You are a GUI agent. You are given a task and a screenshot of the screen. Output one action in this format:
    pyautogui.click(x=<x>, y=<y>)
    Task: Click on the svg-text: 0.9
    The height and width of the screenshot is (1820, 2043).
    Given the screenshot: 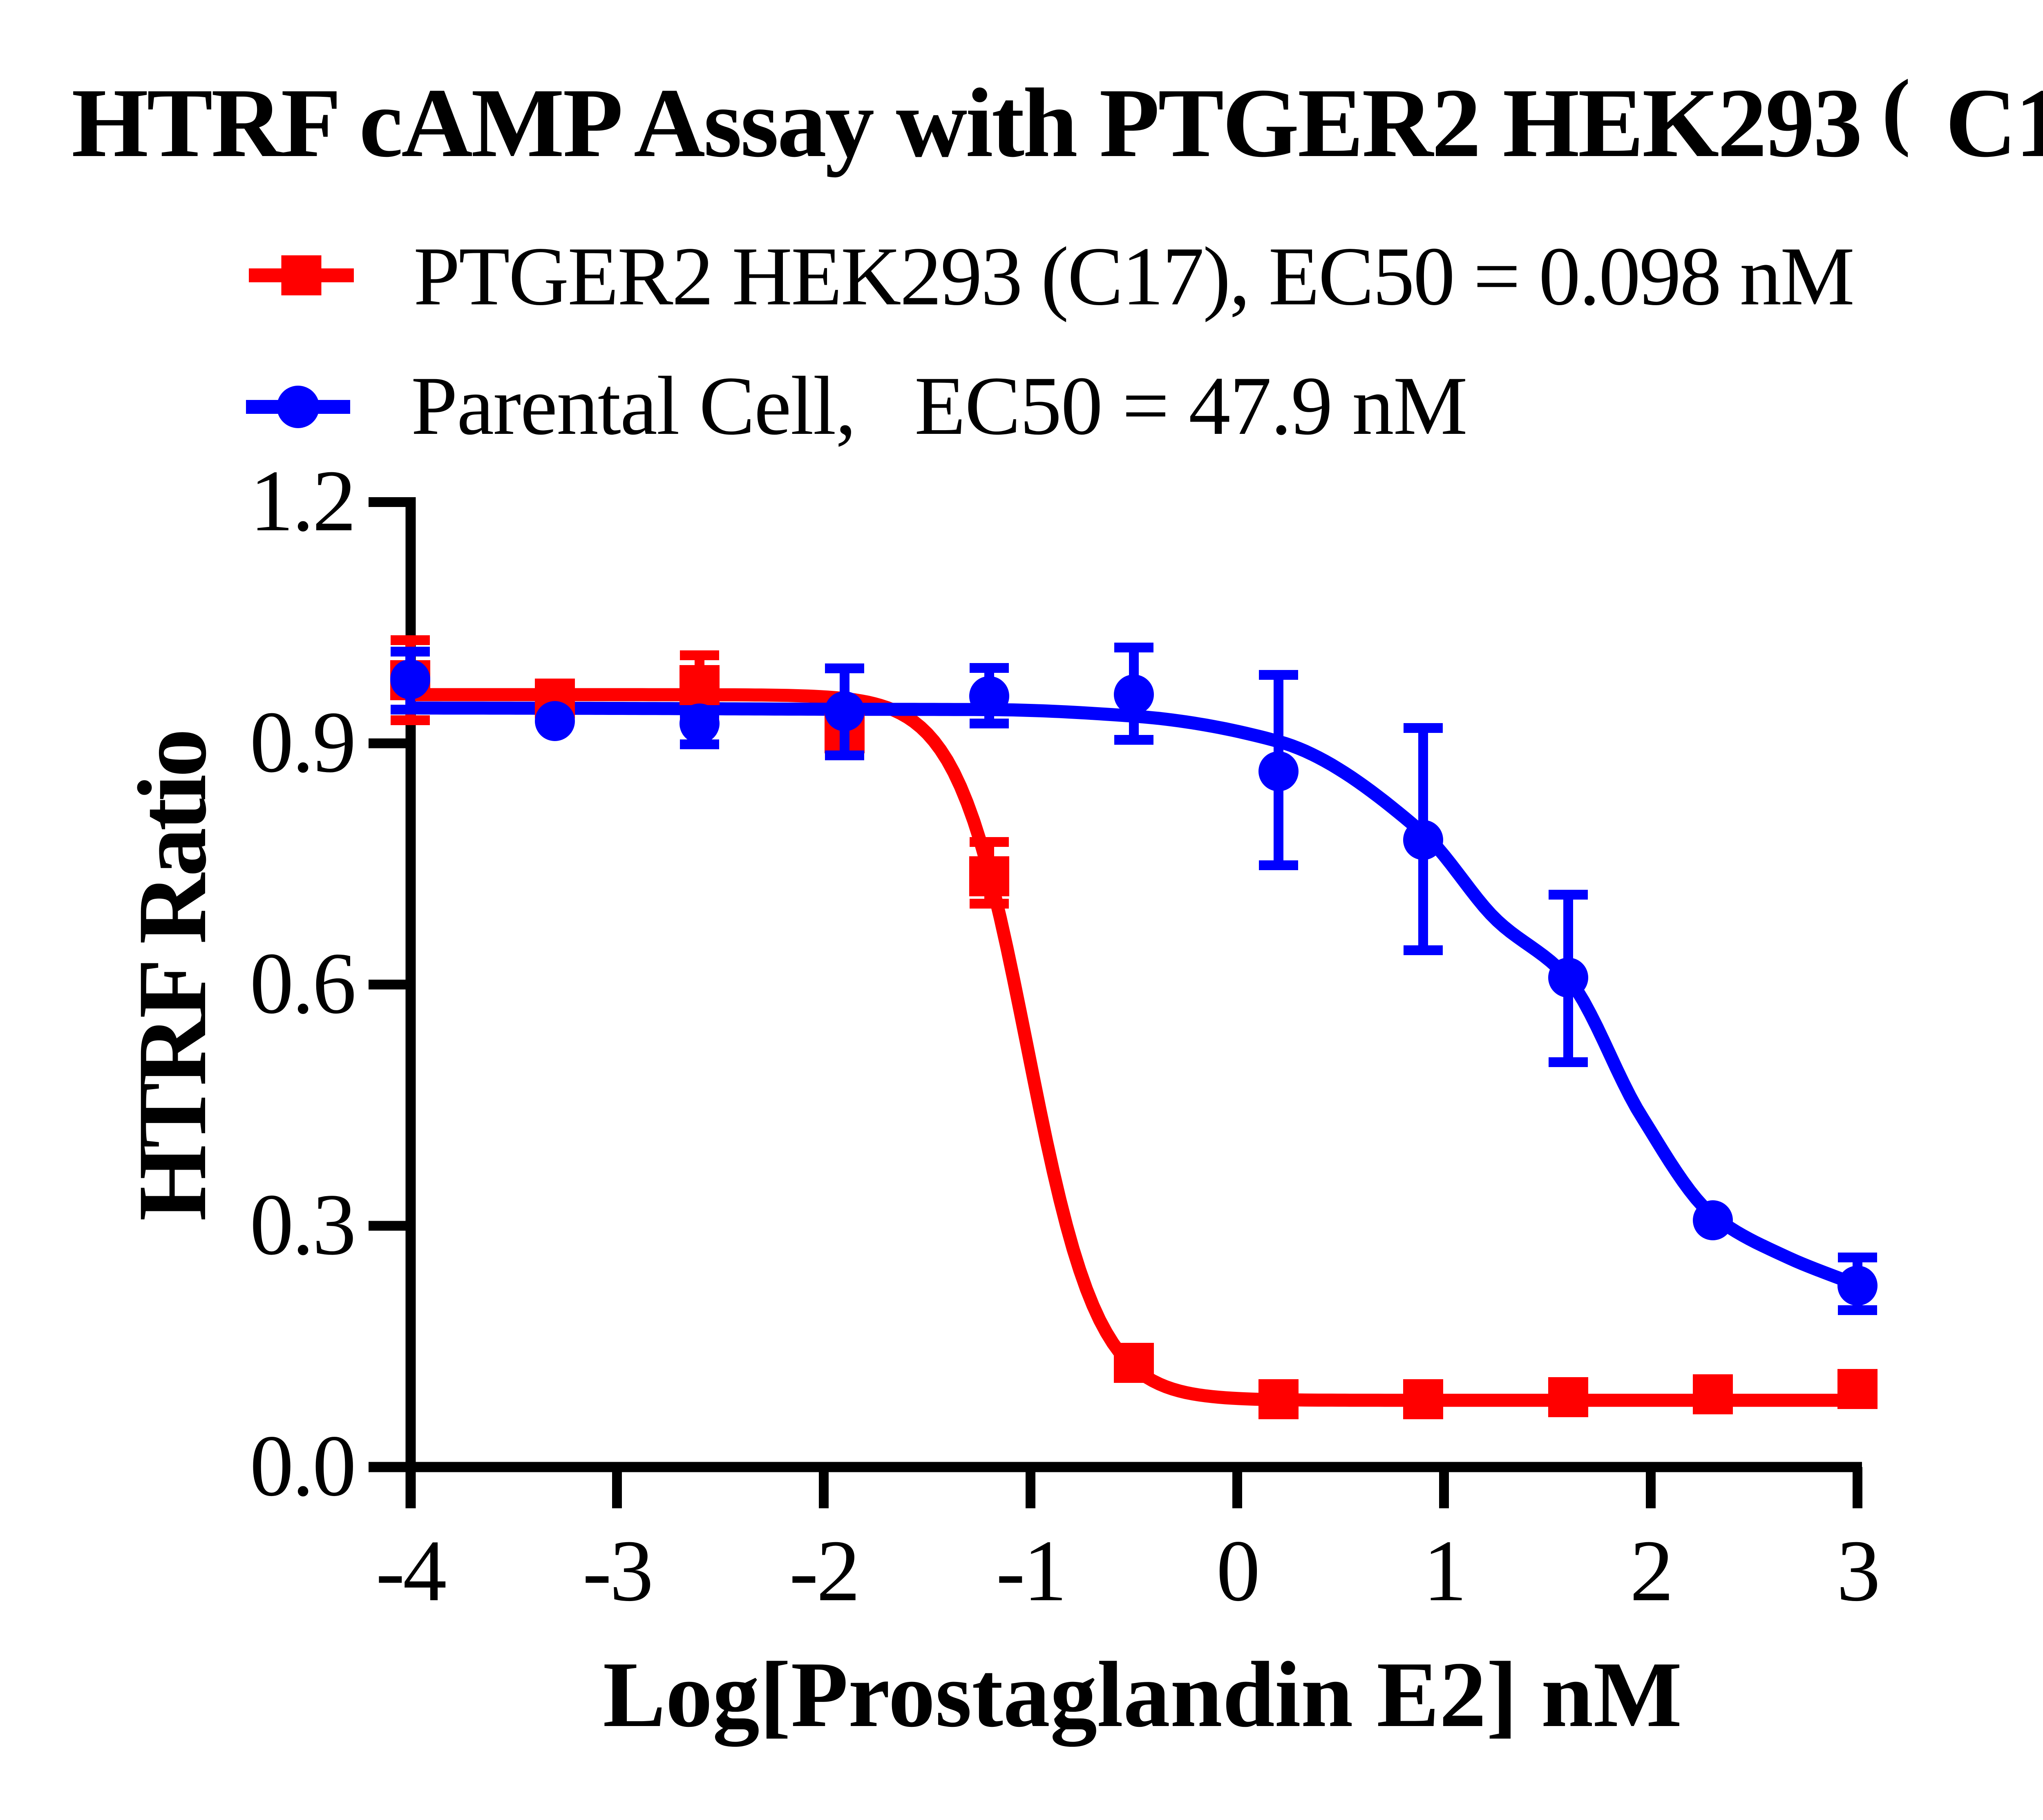 What is the action you would take?
    pyautogui.click(x=303, y=742)
    